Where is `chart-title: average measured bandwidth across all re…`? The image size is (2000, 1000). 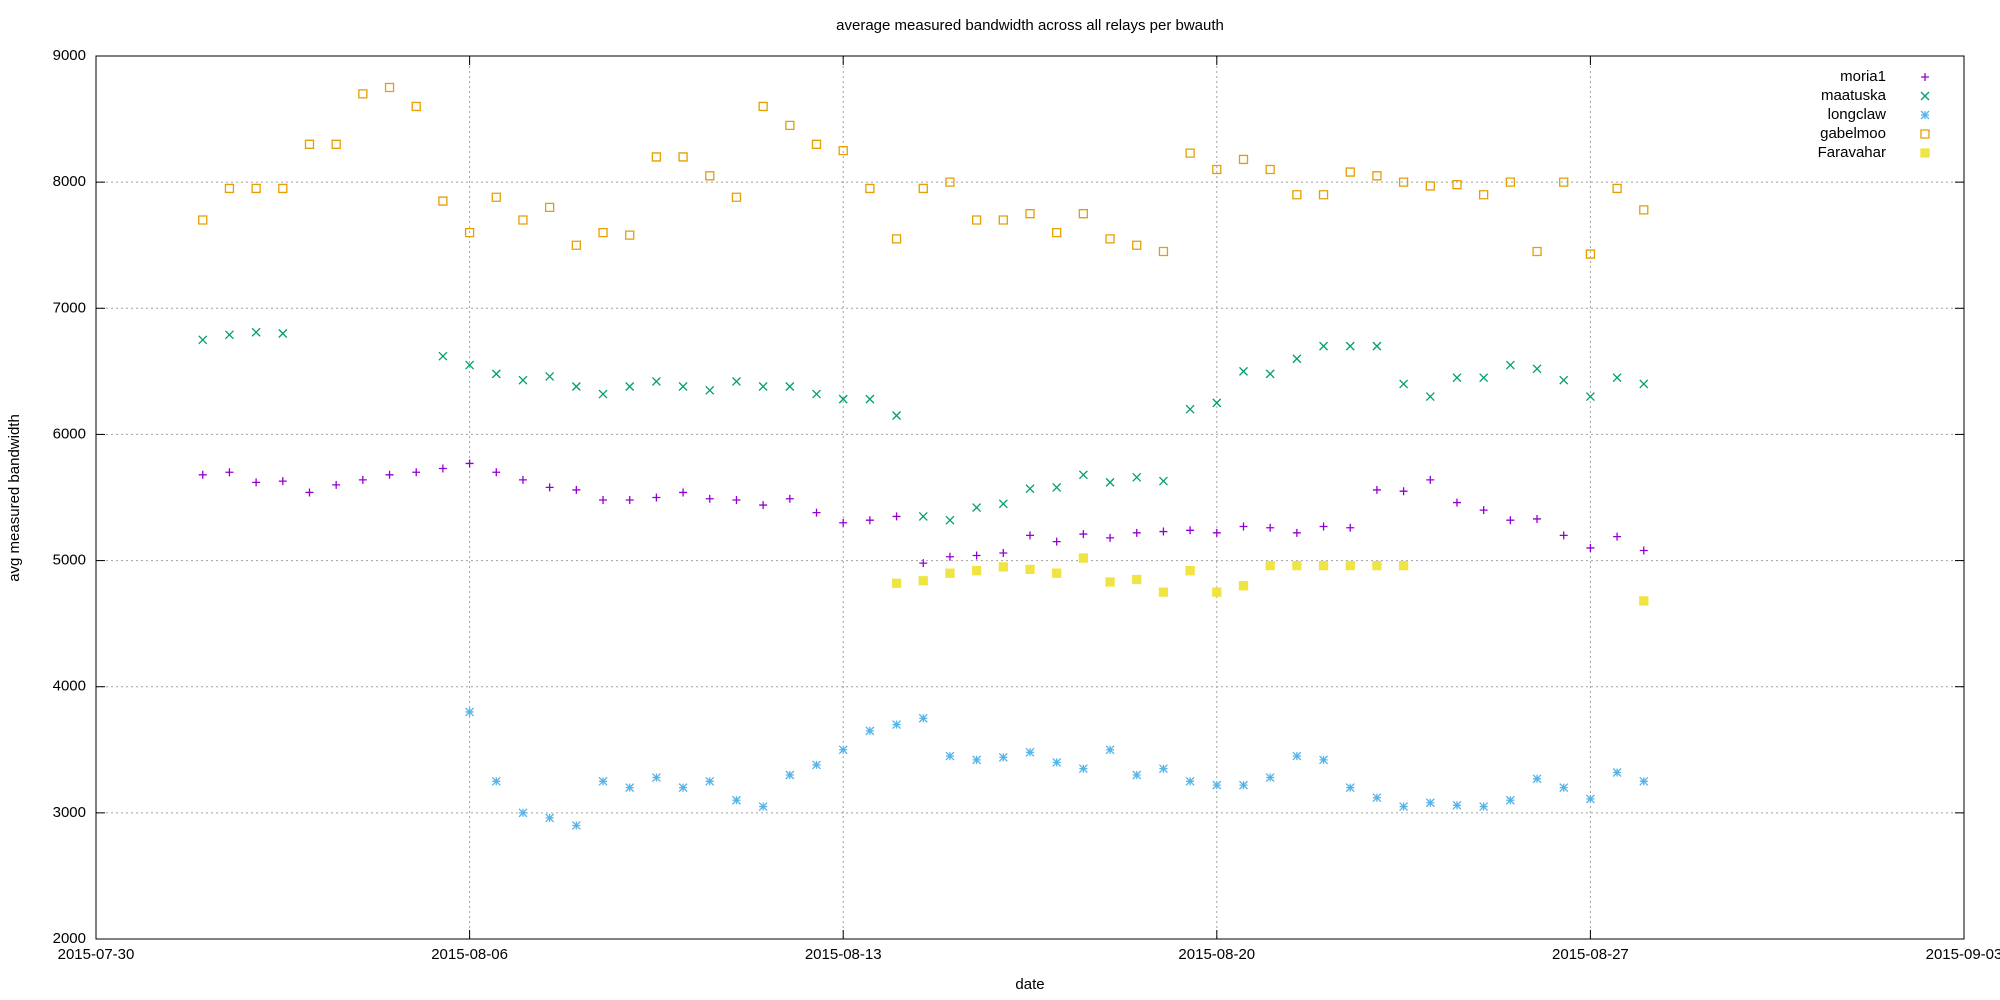 chart-title: average measured bandwidth across all re… is located at coordinates (1030, 25).